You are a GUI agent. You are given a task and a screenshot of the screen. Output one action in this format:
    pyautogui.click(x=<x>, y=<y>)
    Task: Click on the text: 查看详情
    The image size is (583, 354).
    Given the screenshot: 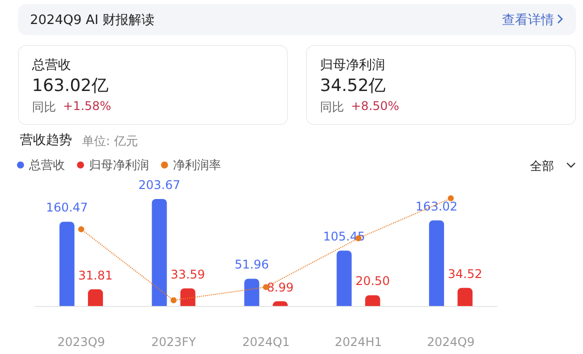 What is the action you would take?
    pyautogui.click(x=528, y=20)
    